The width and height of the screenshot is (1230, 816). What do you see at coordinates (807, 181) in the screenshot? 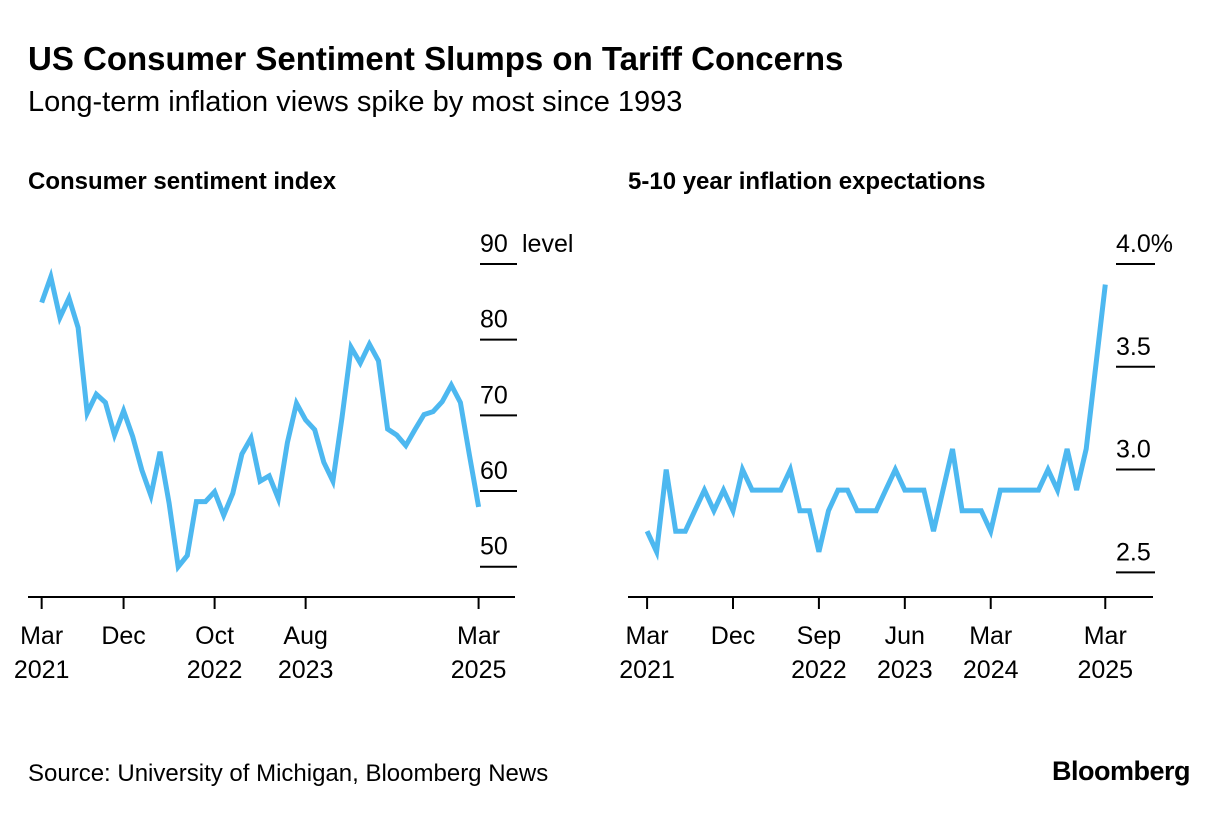
I see `right-panel-title: 5-10 year inflation expectations` at bounding box center [807, 181].